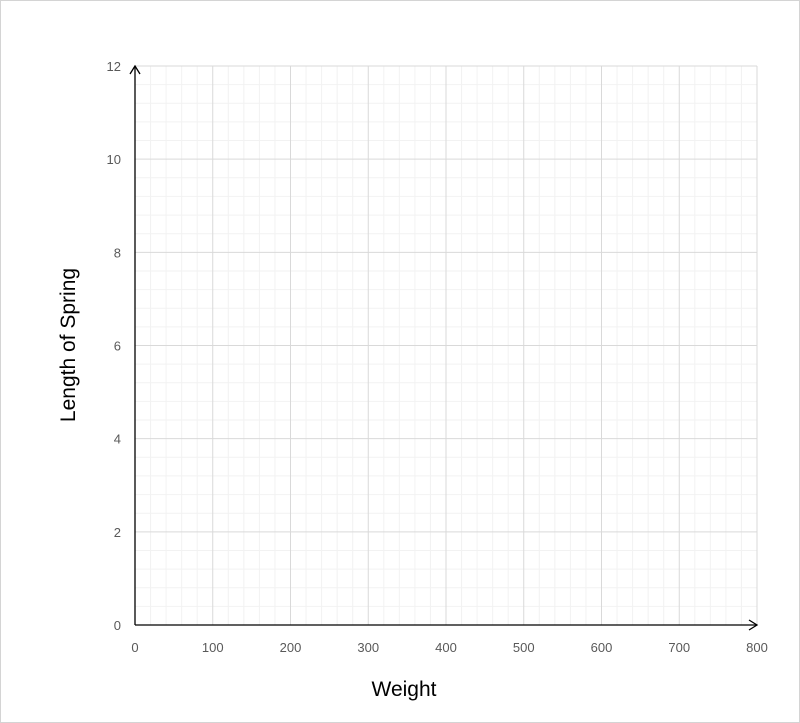 This screenshot has height=723, width=800. Describe the element at coordinates (117, 252) in the screenshot. I see `y-tick-label: 8` at that location.